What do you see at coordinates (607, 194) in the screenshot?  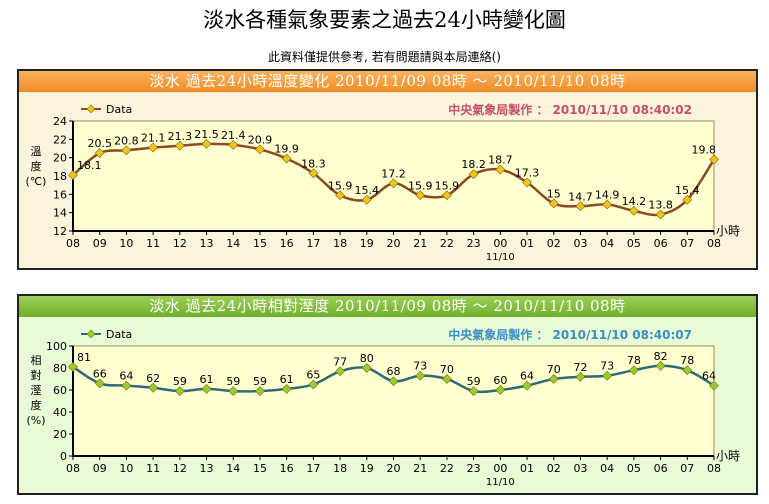 I see `data-label: 14.9` at bounding box center [607, 194].